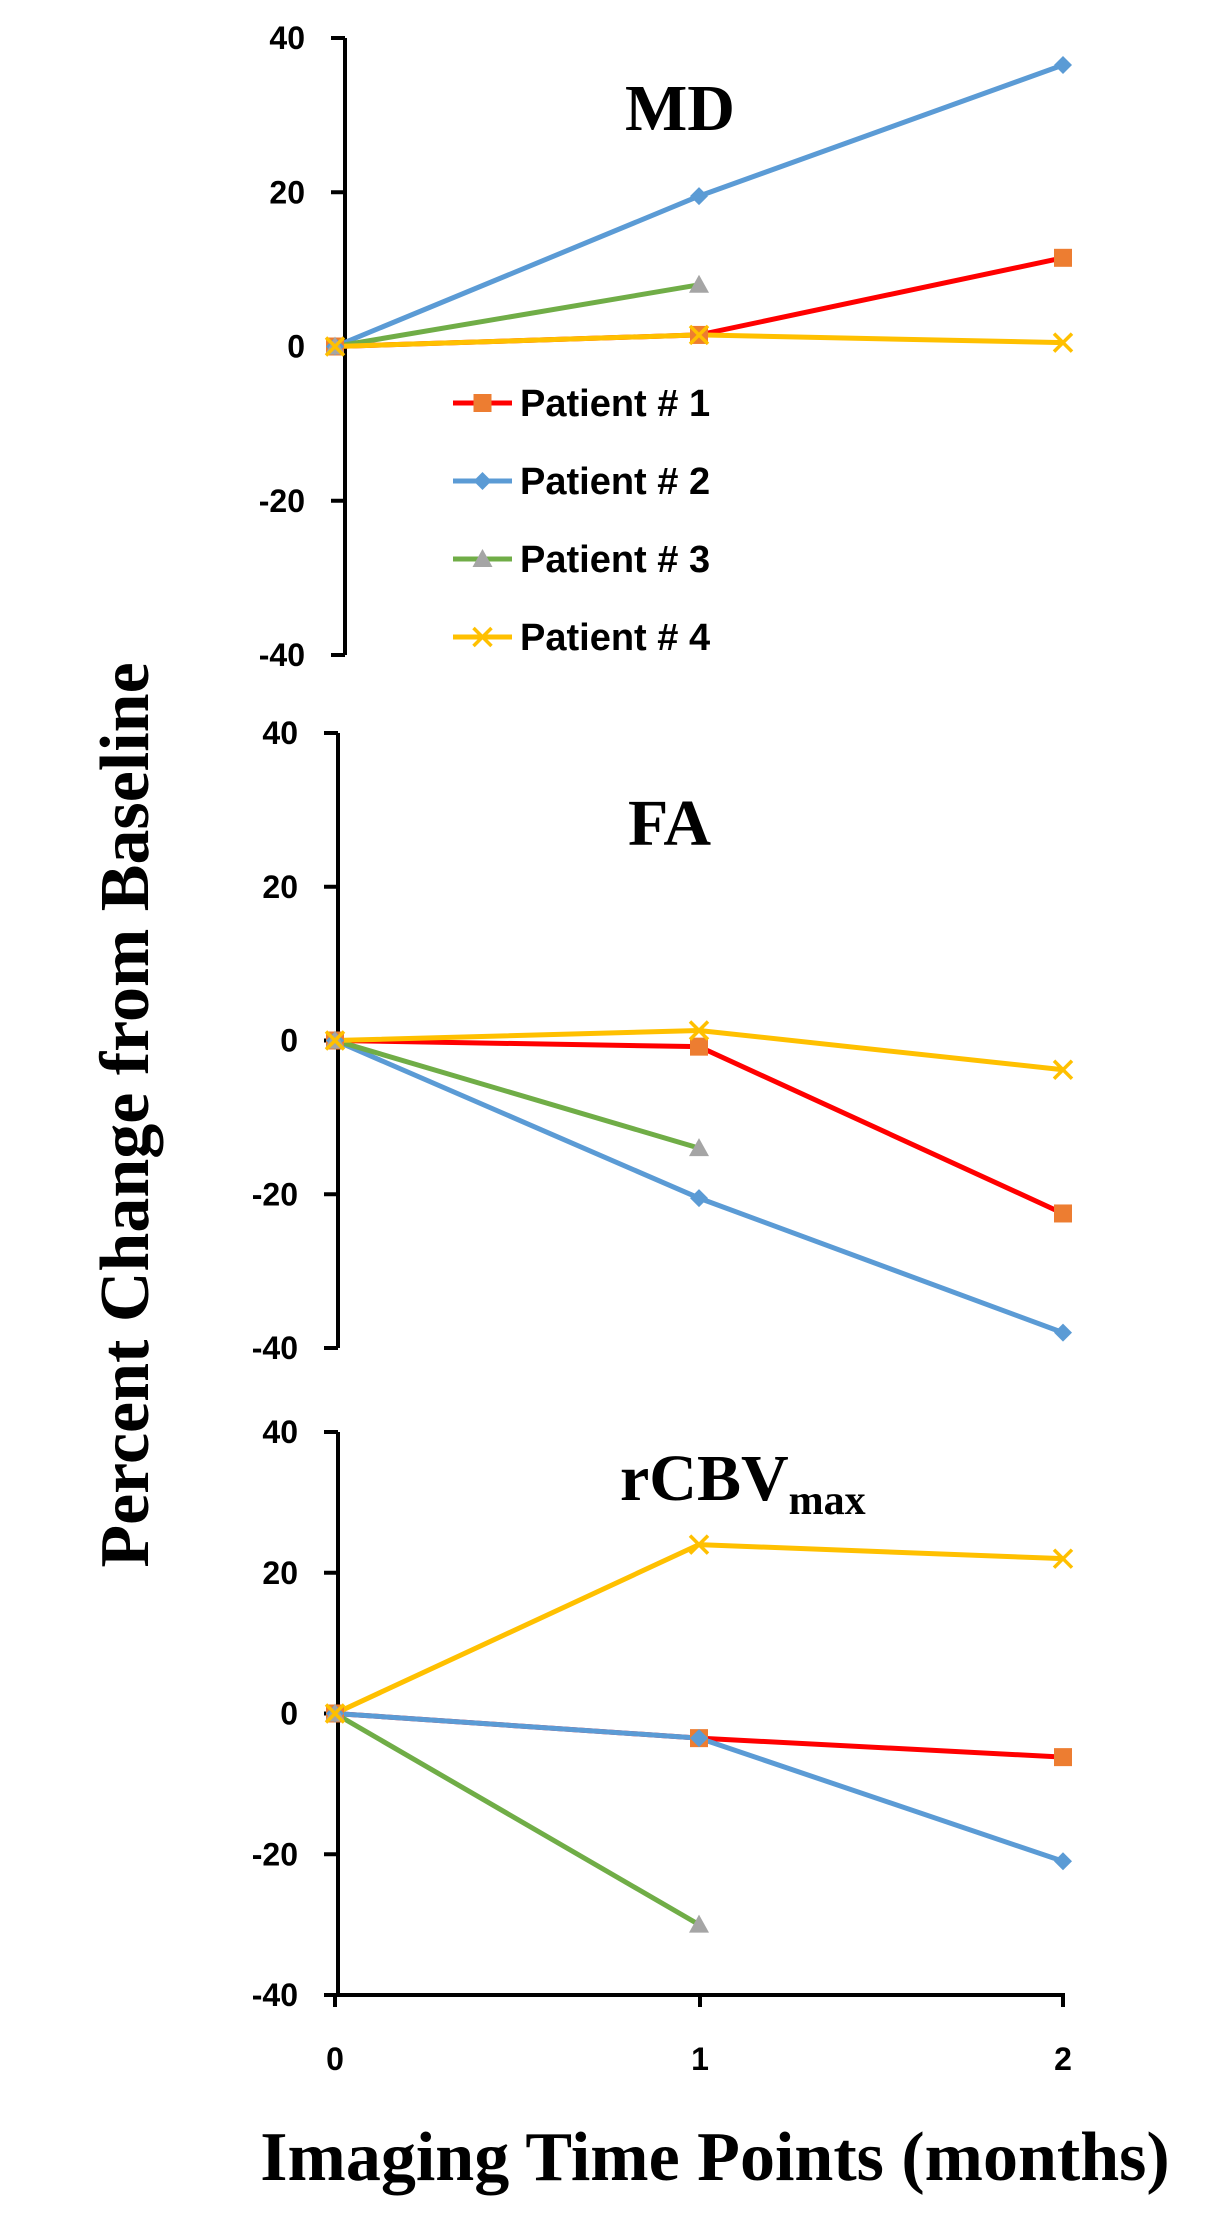 The image size is (1225, 2228). I want to click on legend-label: Patient # 4, so click(615, 638).